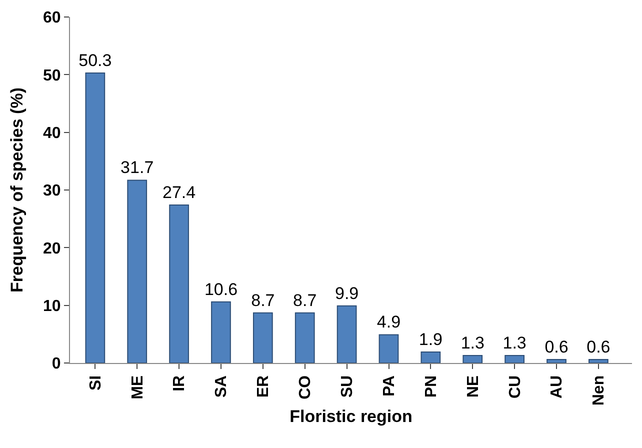  What do you see at coordinates (52, 133) in the screenshot?
I see `y-tick-label: 40` at bounding box center [52, 133].